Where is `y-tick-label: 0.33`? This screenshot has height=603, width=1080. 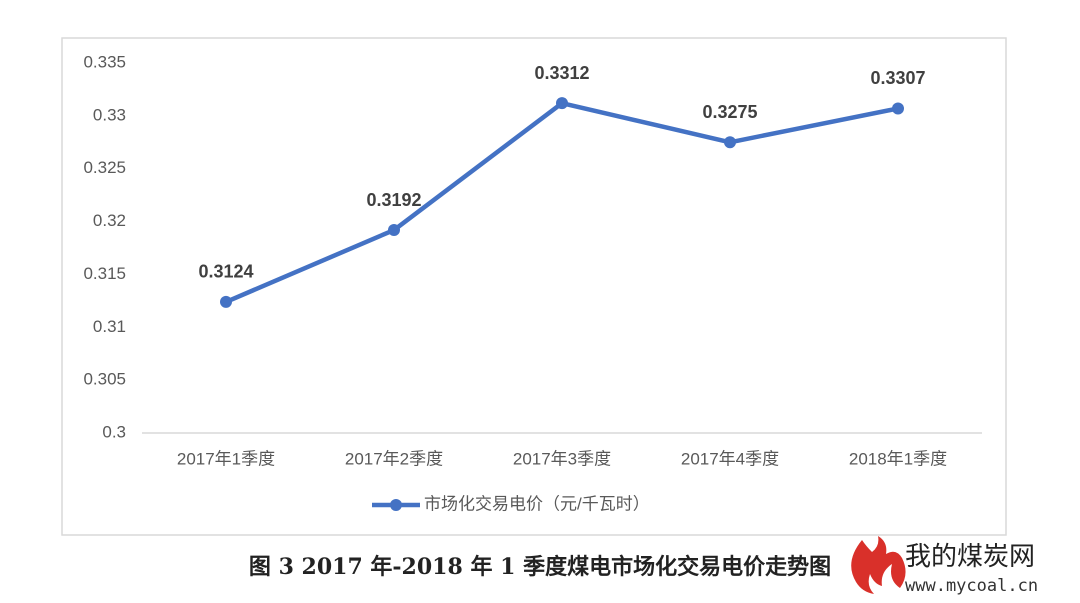 y-tick-label: 0.33 is located at coordinates (109, 114).